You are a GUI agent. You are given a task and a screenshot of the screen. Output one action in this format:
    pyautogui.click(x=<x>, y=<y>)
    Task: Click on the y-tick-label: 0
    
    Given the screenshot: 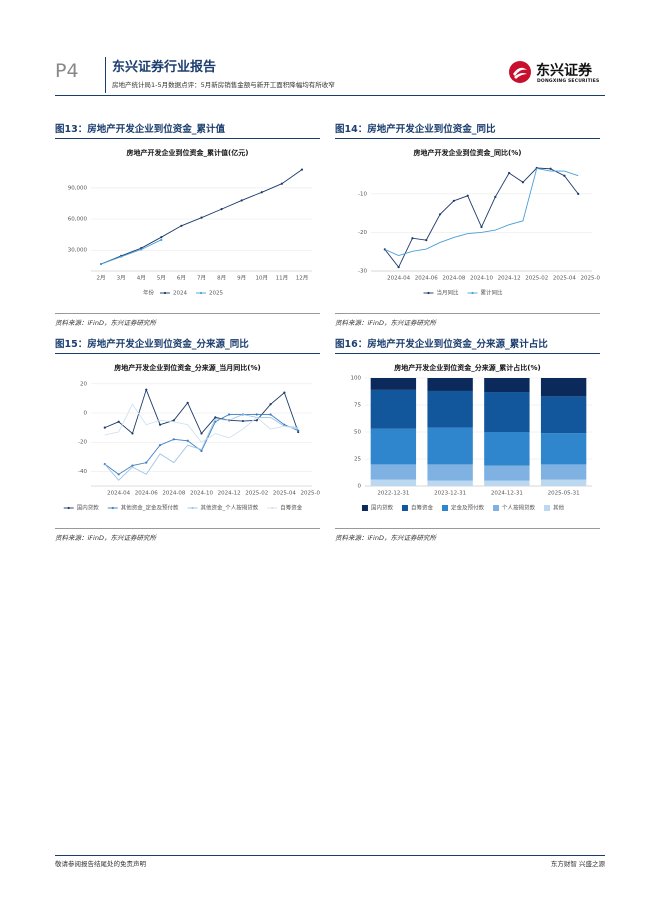 What is the action you would take?
    pyautogui.click(x=360, y=487)
    